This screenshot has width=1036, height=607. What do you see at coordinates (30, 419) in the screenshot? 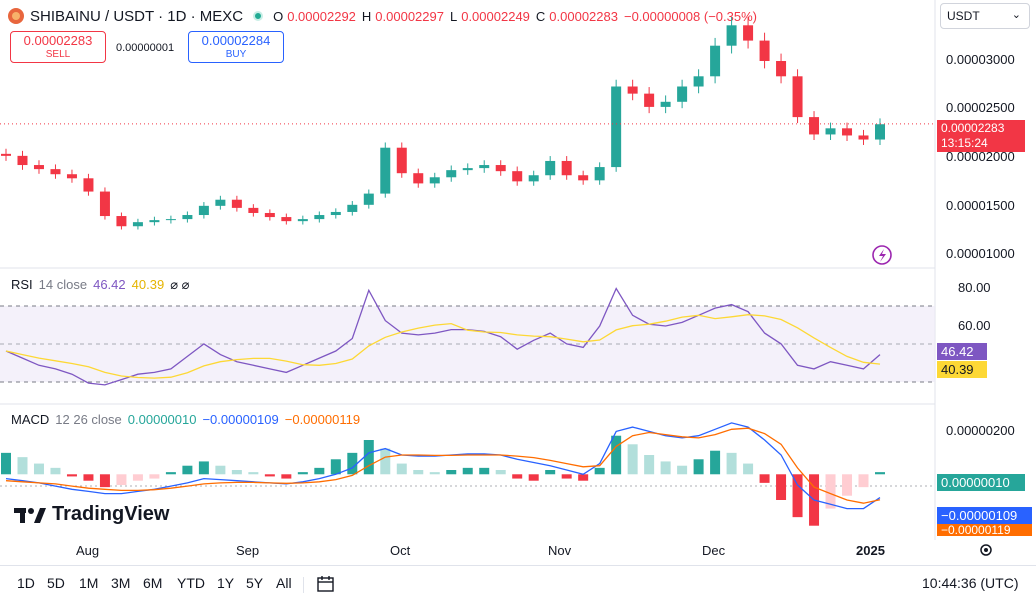
I see `macd-title: MACD` at bounding box center [30, 419].